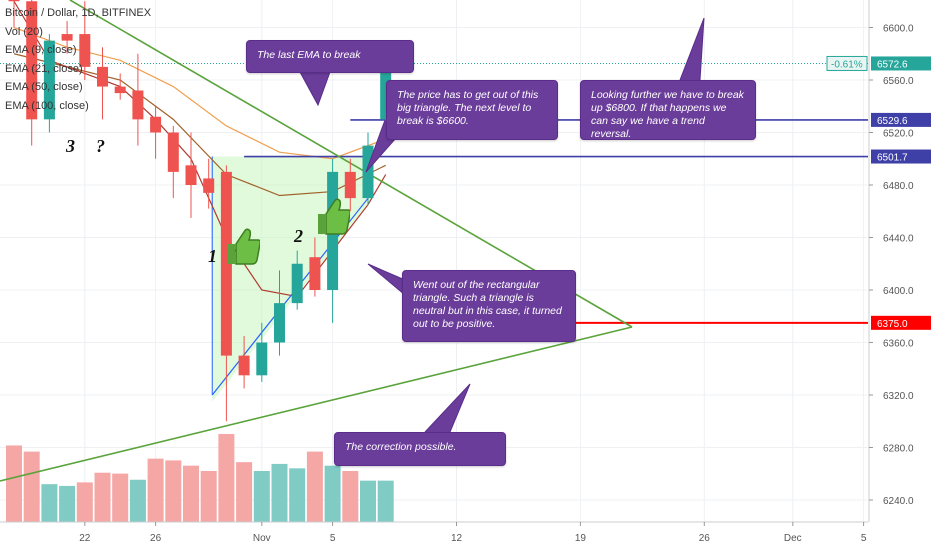 This screenshot has width=932, height=550. I want to click on price-tick-label: 6480.0, so click(898, 186).